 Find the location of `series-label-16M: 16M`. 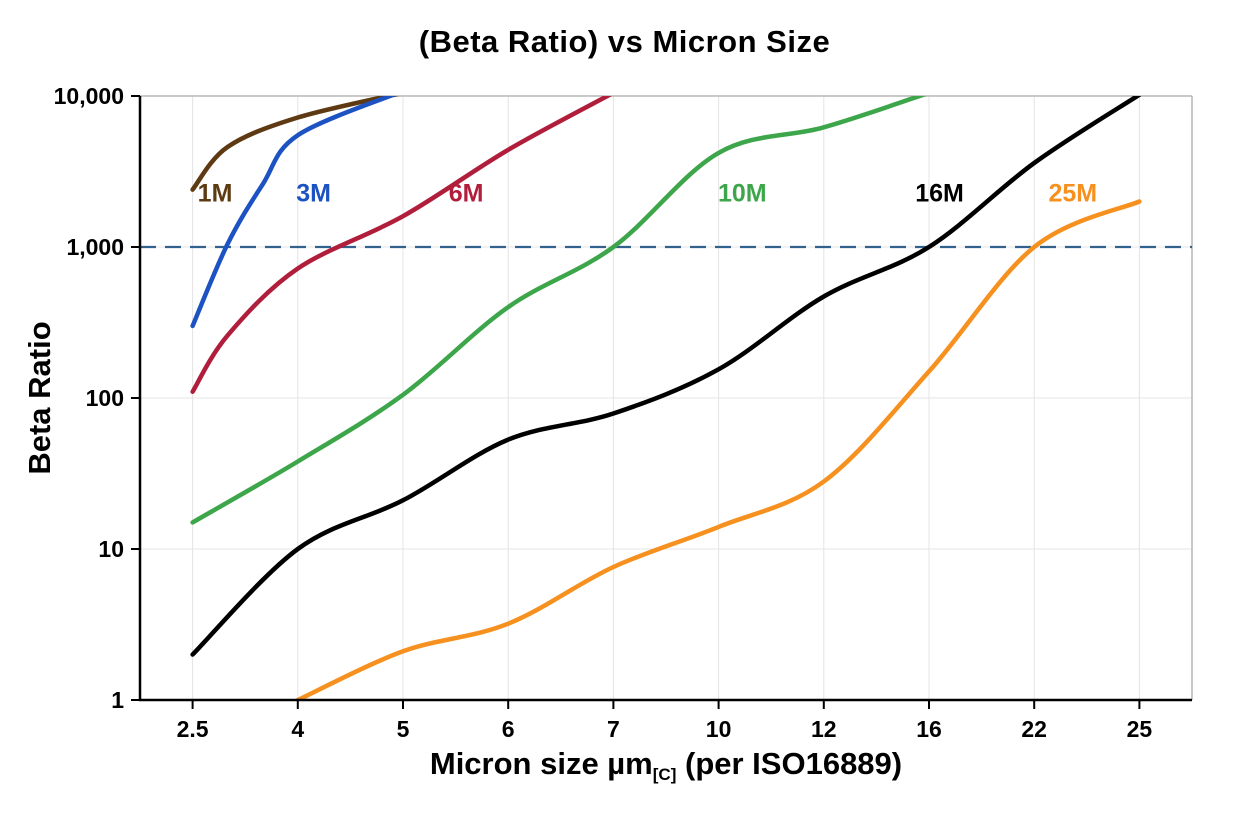

series-label-16M: 16M is located at coordinates (939, 193).